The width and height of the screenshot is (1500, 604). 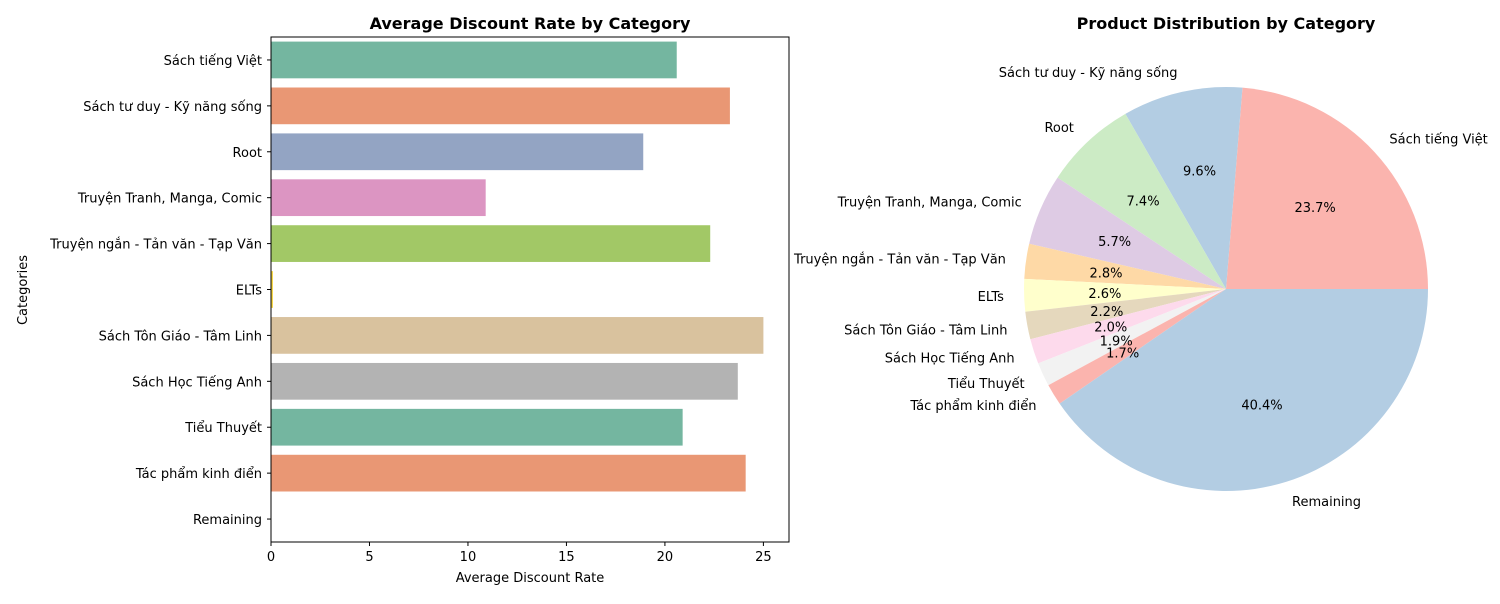 What do you see at coordinates (172, 107) in the screenshot?
I see `y-tick-label: Sách tư duy - Kỹ năng sống` at bounding box center [172, 107].